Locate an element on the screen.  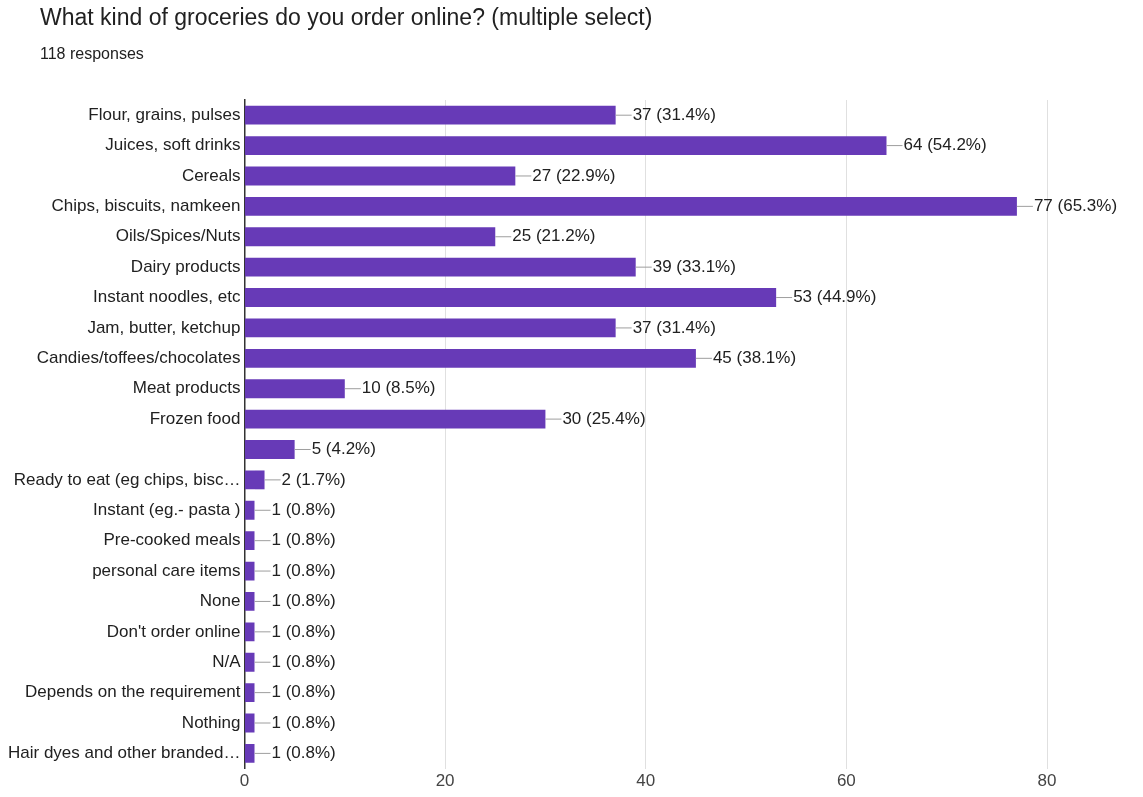
y-tick-label: Jam, butter, ketchup is located at coordinates (164, 327).